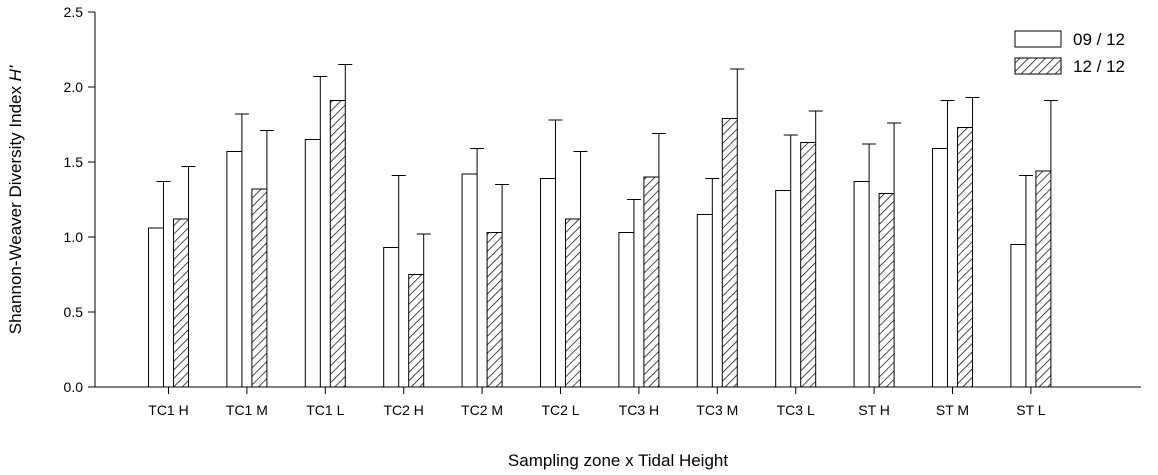  What do you see at coordinates (1099, 66) in the screenshot?
I see `legend-label: 12 / 12` at bounding box center [1099, 66].